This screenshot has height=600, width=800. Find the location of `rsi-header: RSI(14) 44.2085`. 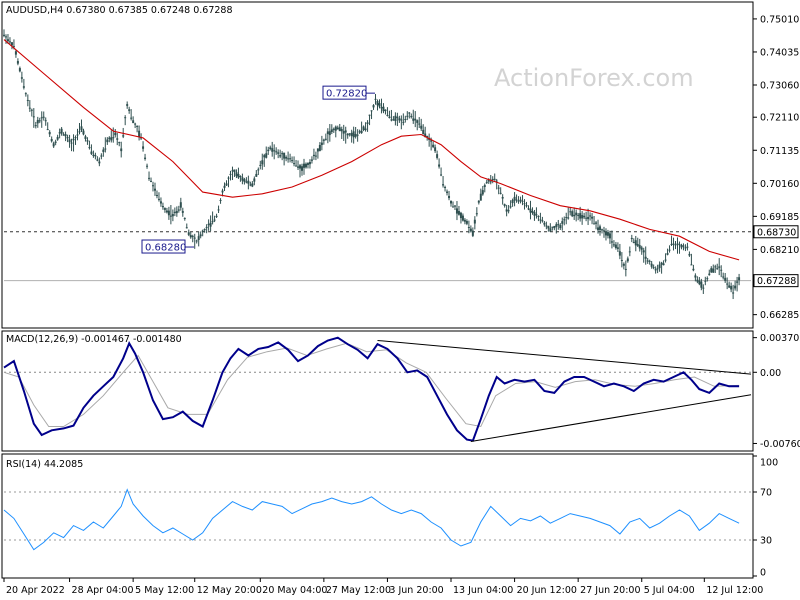

rsi-header: RSI(14) 44.2085 is located at coordinates (44, 464).